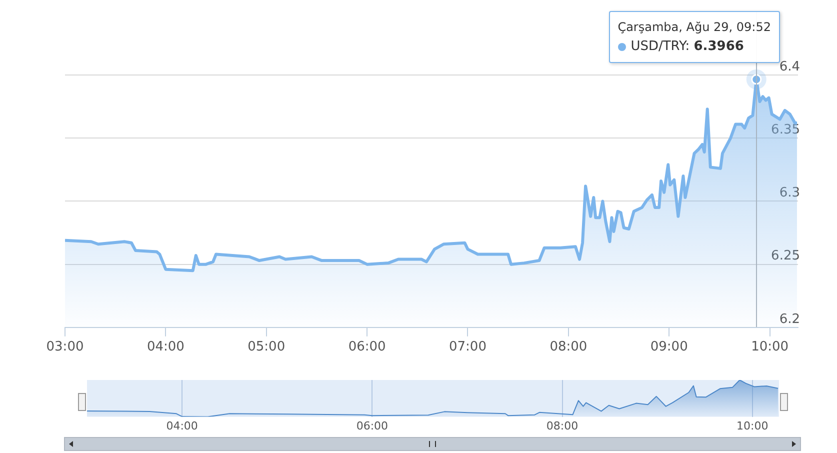  I want to click on y-tick-label: 6.25, so click(785, 256).